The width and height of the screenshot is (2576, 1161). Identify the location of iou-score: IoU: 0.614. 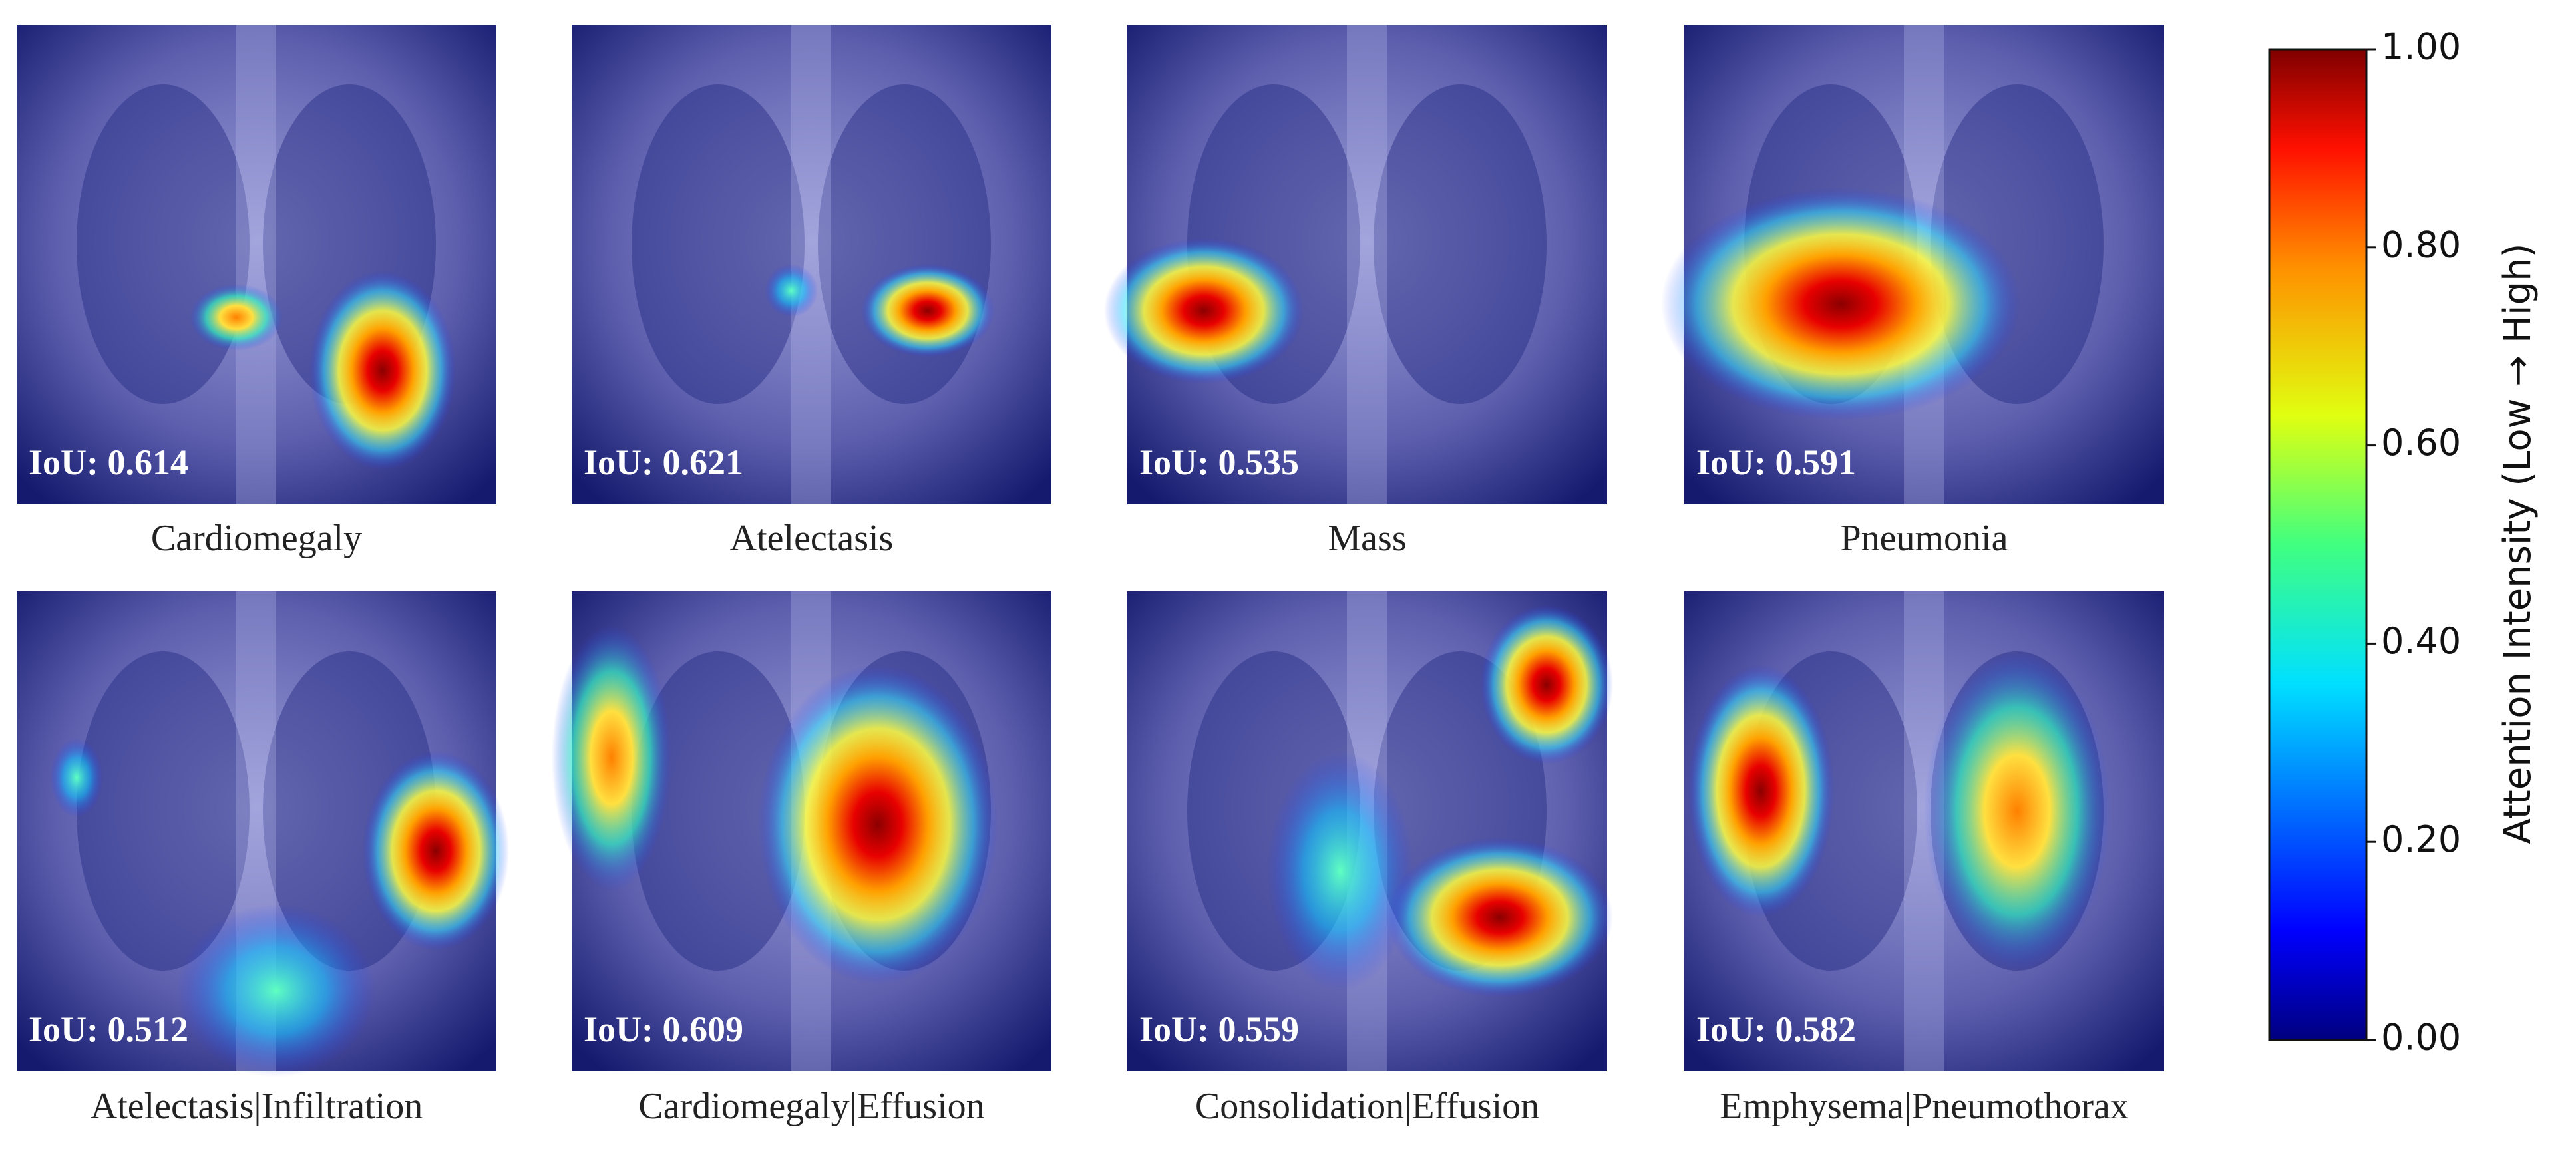
(109, 462).